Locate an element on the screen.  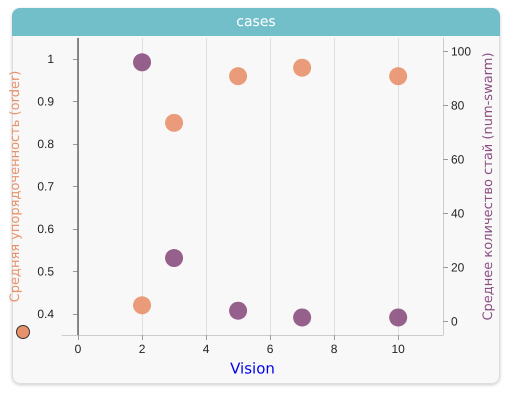
y-tick-label: 0.9 is located at coordinates (45, 101).